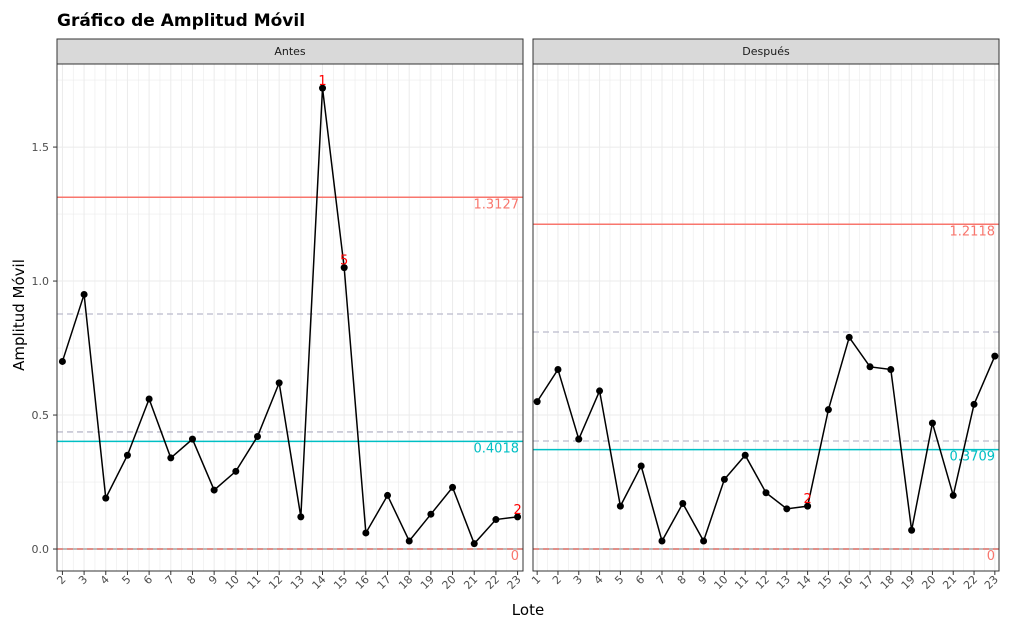  I want to click on x-tick-label: 19, so click(908, 582).